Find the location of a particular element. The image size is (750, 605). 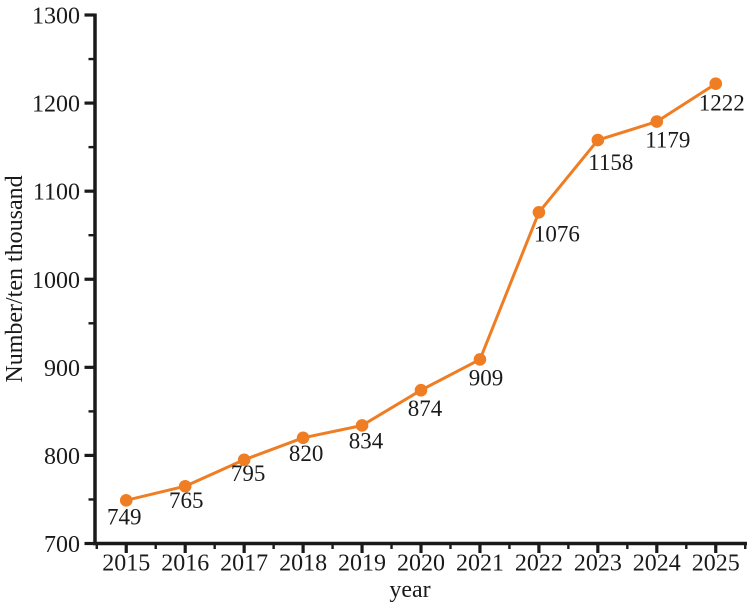

y-tick-label: 1300 is located at coordinates (56, 17).